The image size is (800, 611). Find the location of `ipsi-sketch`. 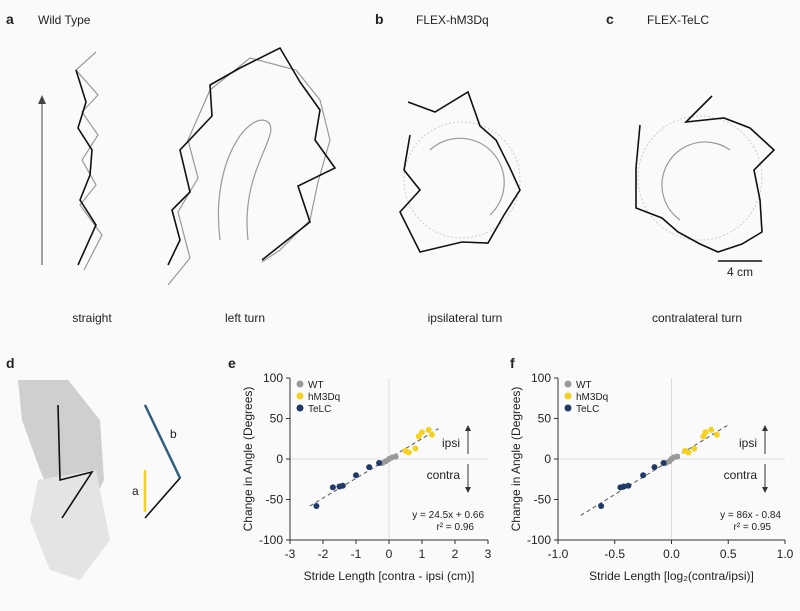

ipsi-sketch is located at coordinates (460, 171).